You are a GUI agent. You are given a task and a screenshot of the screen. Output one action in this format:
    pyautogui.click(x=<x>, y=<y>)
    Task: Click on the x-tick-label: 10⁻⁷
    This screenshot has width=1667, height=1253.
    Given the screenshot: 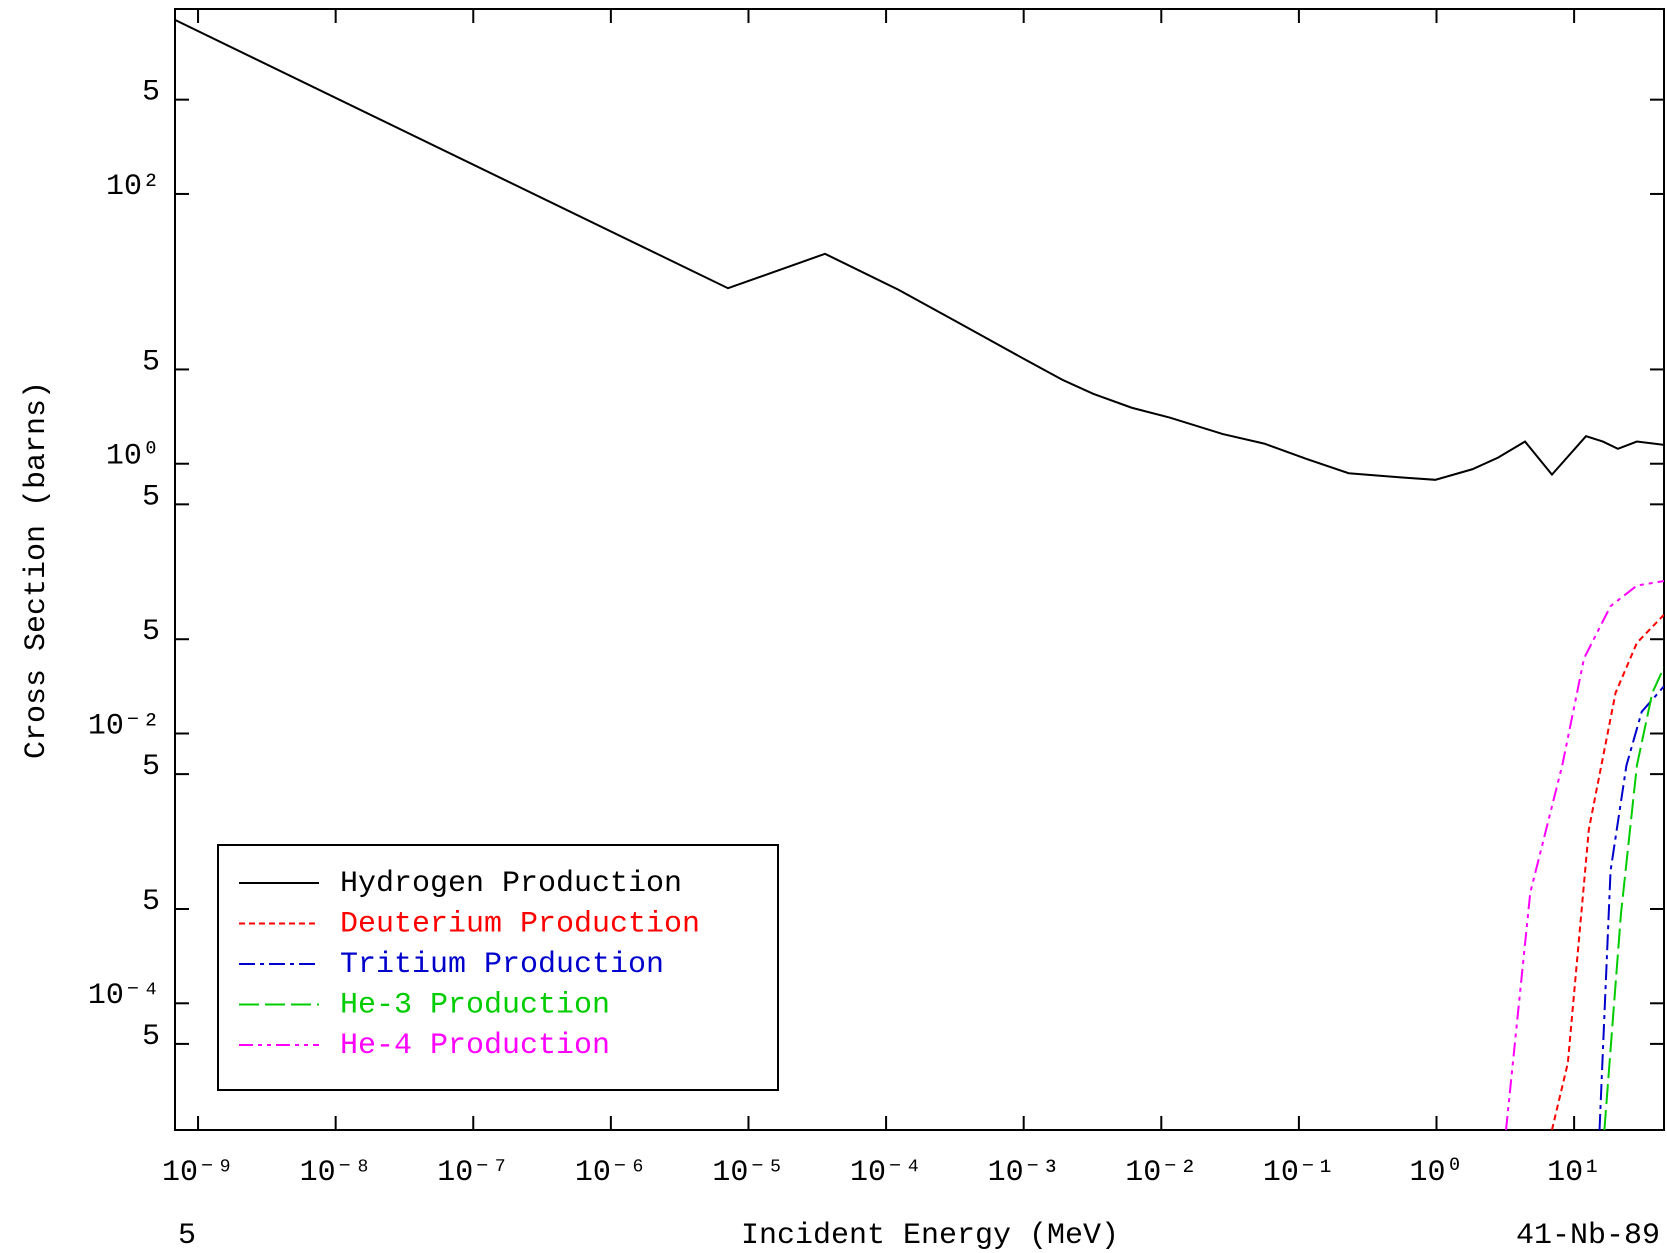 What is the action you would take?
    pyautogui.click(x=473, y=1173)
    